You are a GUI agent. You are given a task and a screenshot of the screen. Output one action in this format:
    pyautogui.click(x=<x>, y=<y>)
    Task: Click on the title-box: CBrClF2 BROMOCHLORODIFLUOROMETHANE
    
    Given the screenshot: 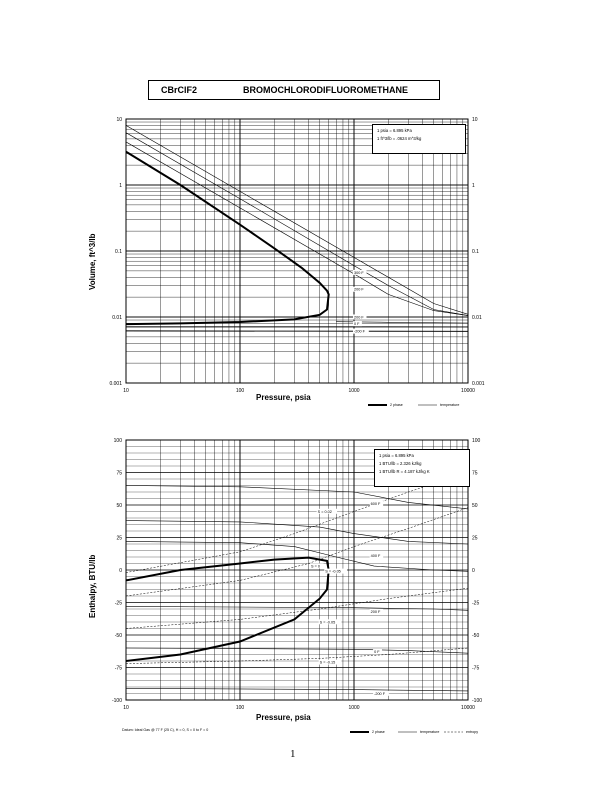 What is the action you would take?
    pyautogui.click(x=294, y=90)
    